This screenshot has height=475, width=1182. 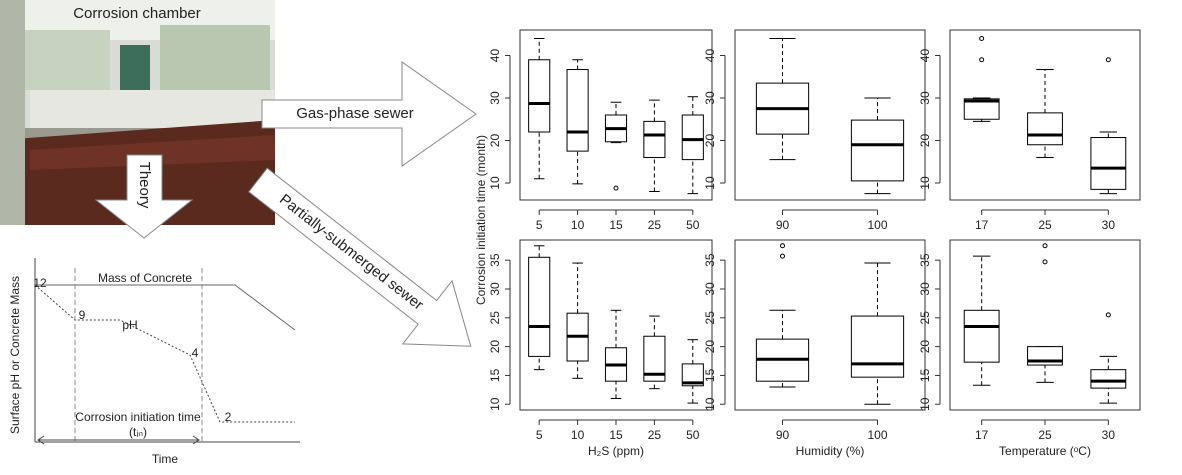 I want to click on label: pH, so click(x=129, y=325).